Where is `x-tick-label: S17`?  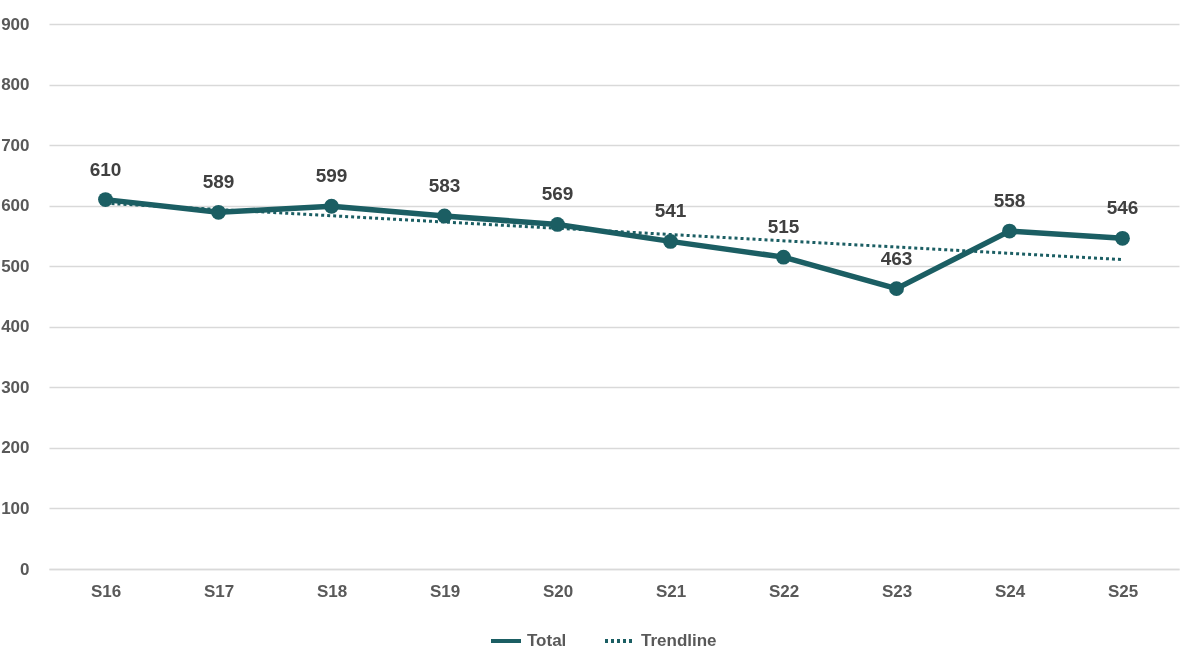 x-tick-label: S17 is located at coordinates (219, 591).